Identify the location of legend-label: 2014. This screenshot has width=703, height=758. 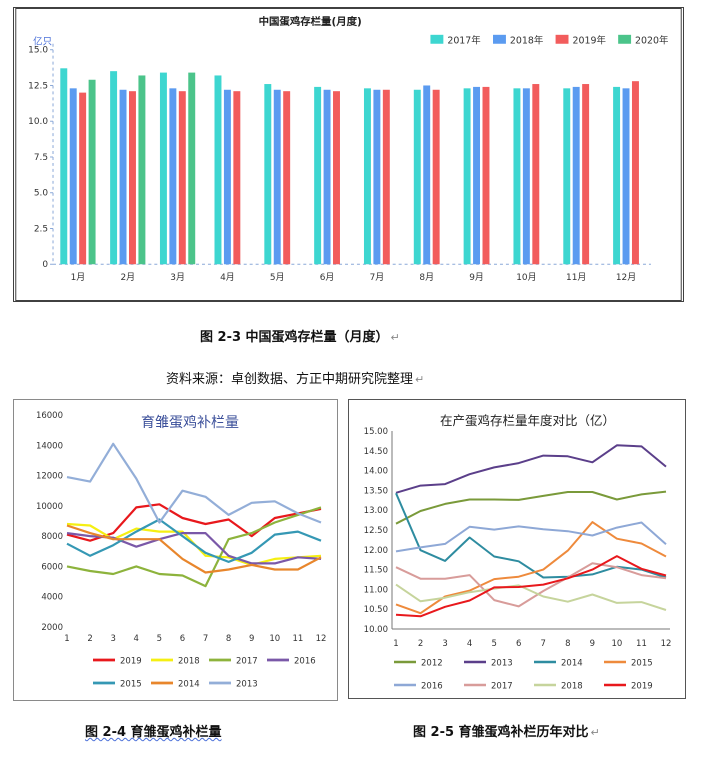
(572, 664).